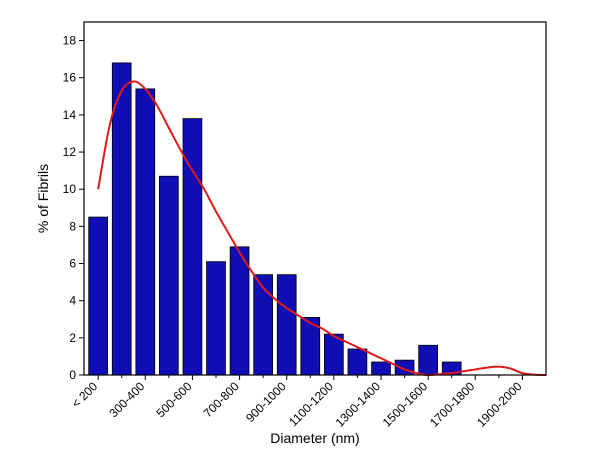 The height and width of the screenshot is (453, 600). I want to click on y-tick-label: 16, so click(70, 78).